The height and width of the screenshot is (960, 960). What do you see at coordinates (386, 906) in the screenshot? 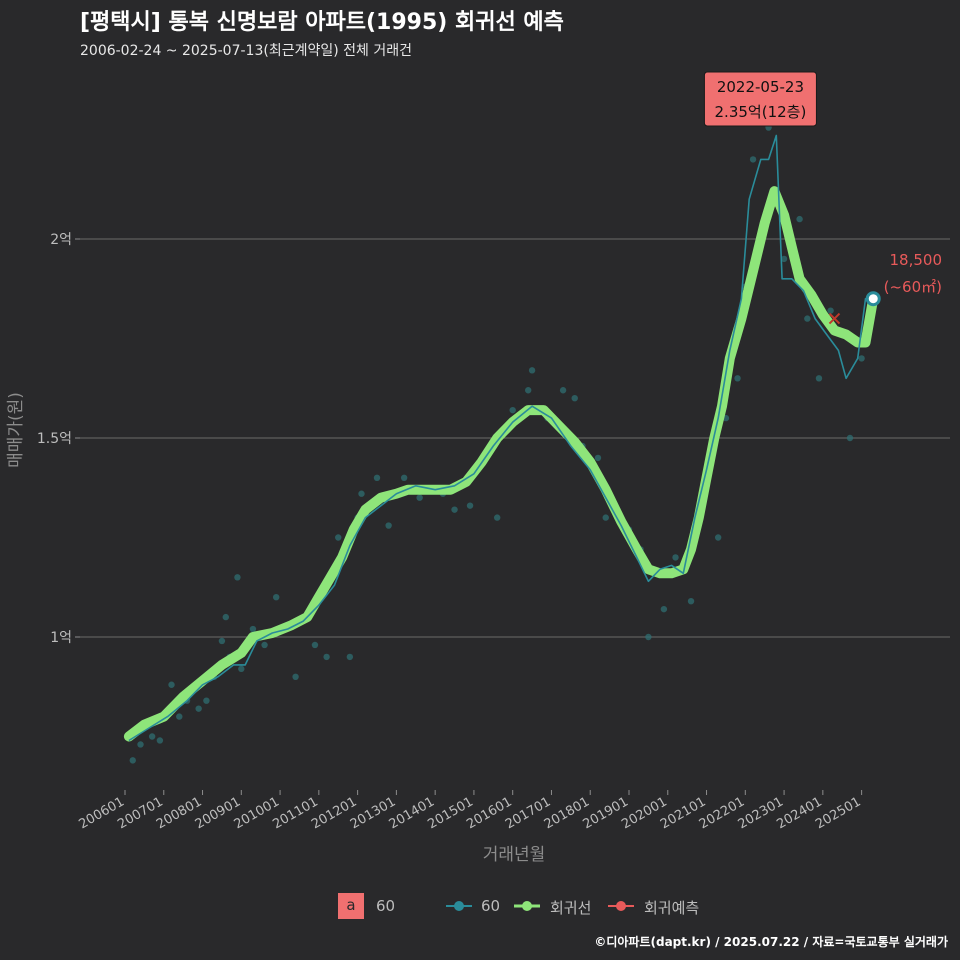
I see `legend-area-label: 60` at bounding box center [386, 906].